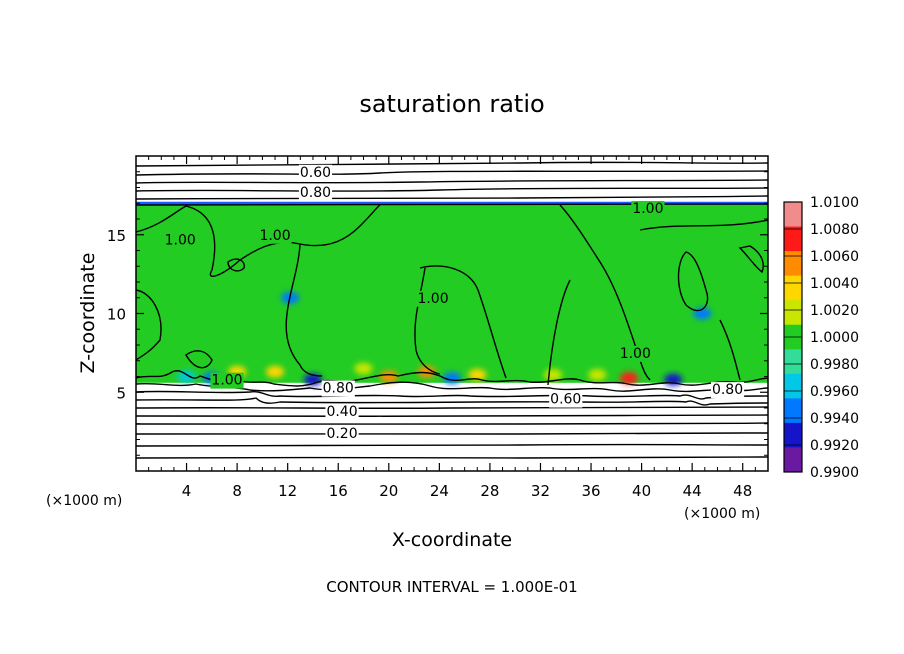  Describe the element at coordinates (540, 491) in the screenshot. I see `x-tick-label: 32` at that location.